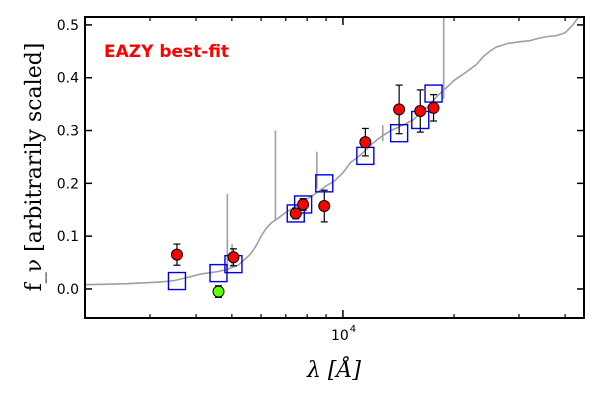 The height and width of the screenshot is (400, 600). What do you see at coordinates (353, 329) in the screenshot?
I see `x-tick-label-exponent: 4` at bounding box center [353, 329].